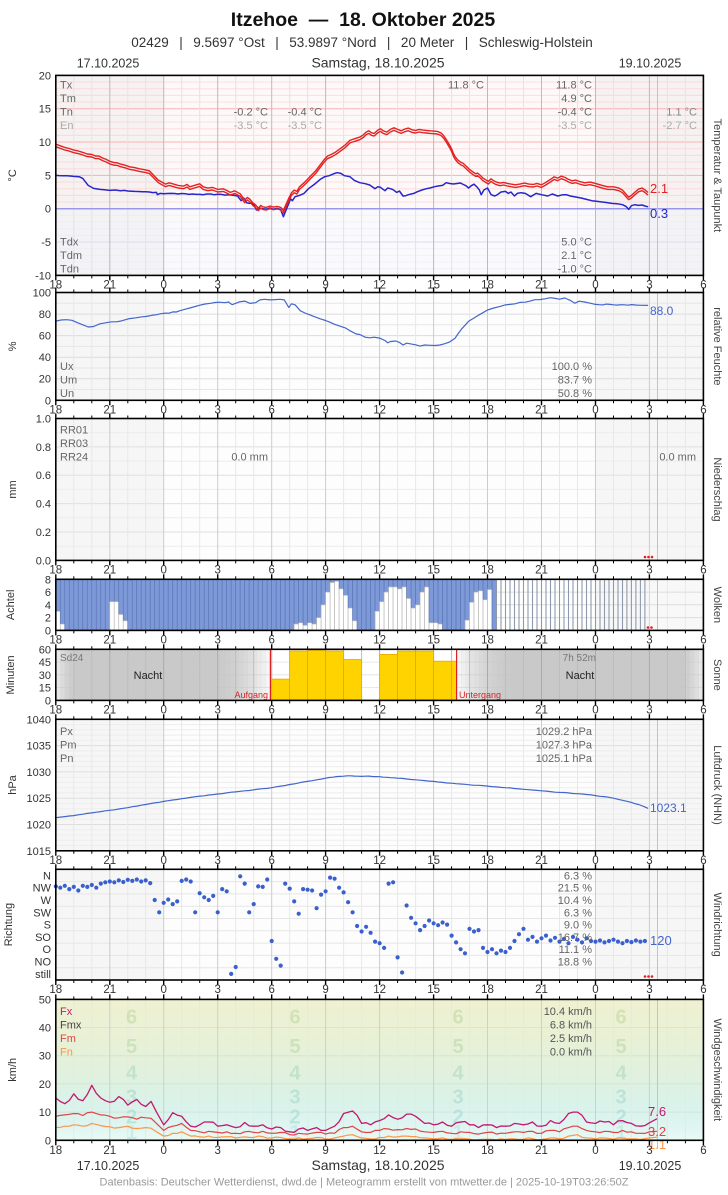  Describe the element at coordinates (68, 99) in the screenshot. I see `svg-text: Tm` at that location.